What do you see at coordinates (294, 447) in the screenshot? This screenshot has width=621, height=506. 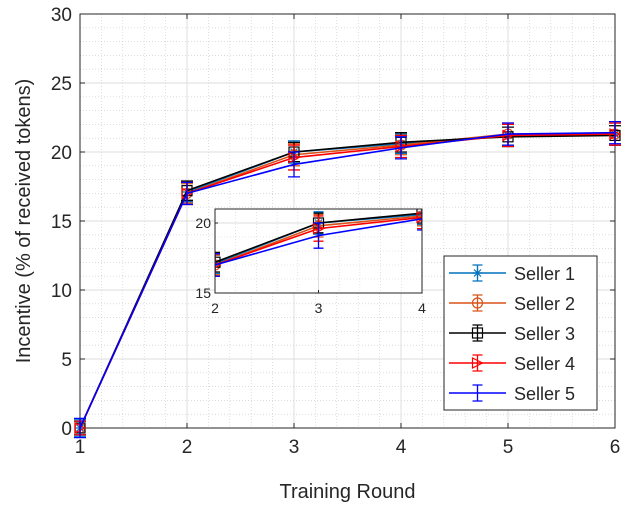 I see `x-tick-label: 3` at bounding box center [294, 447].